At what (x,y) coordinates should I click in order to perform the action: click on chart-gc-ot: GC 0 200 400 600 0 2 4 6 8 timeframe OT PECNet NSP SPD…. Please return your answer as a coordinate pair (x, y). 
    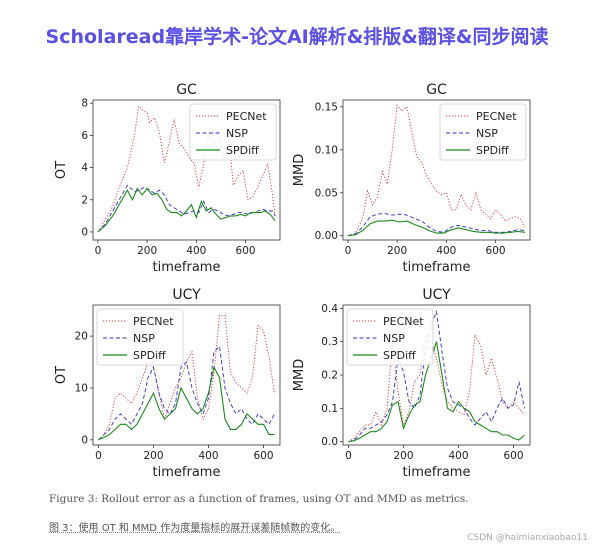
    Looking at the image, I should click on (167, 178).